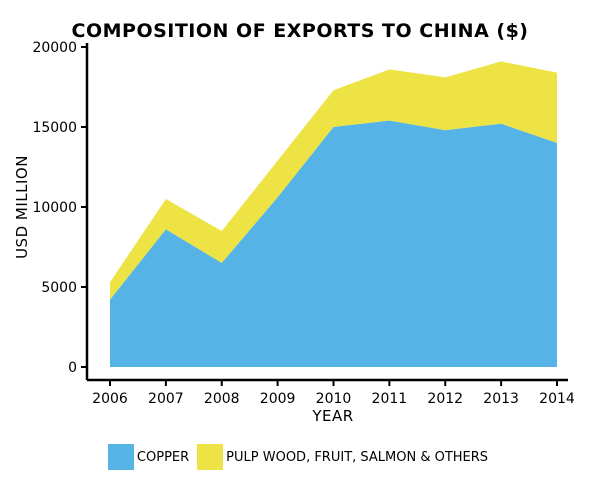 Image resolution: width=600 pixels, height=500 pixels. What do you see at coordinates (59, 288) in the screenshot?
I see `y-tick-label: 5000` at bounding box center [59, 288].